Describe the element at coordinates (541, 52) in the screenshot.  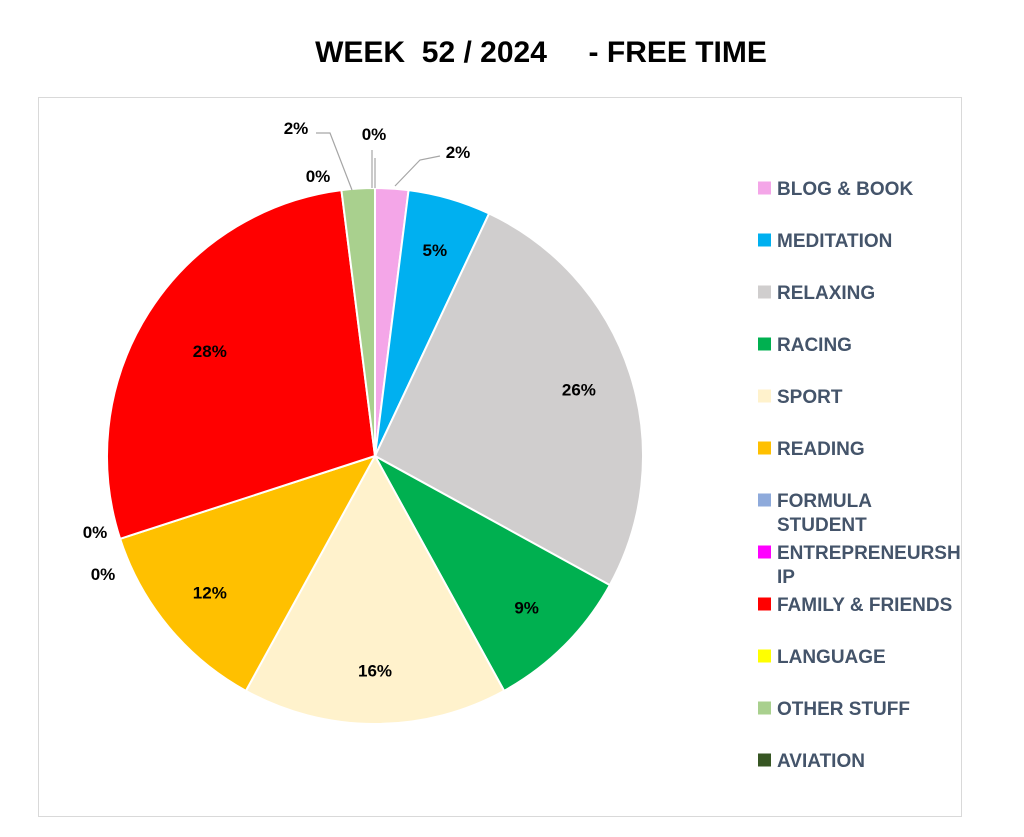
I see `chart-title: WEEK 52 / 2024 - FREE TIME` at that location.